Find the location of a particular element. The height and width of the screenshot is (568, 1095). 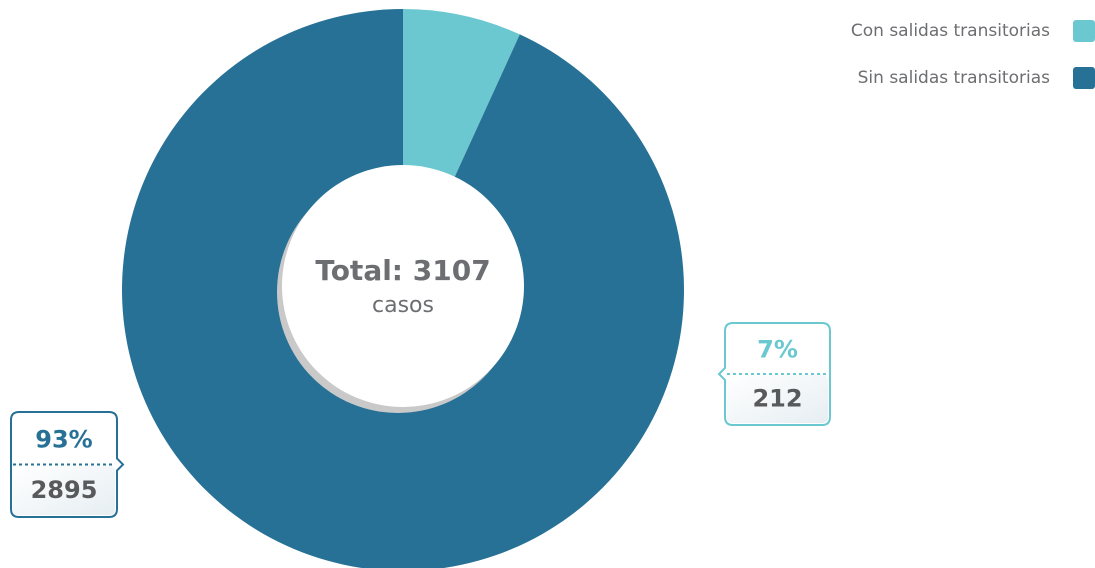

percent-label: 93% is located at coordinates (63, 439).